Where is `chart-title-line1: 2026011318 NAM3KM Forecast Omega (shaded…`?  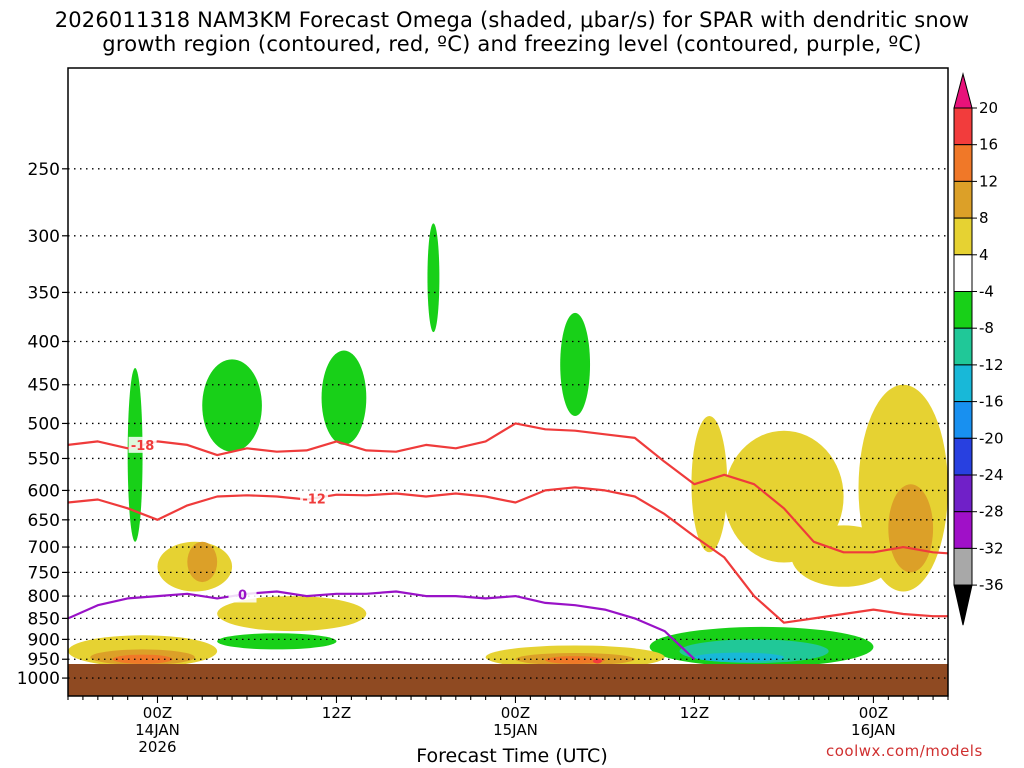
chart-title-line1: 2026011318 NAM3KM Forecast Omega (shaded… is located at coordinates (512, 20).